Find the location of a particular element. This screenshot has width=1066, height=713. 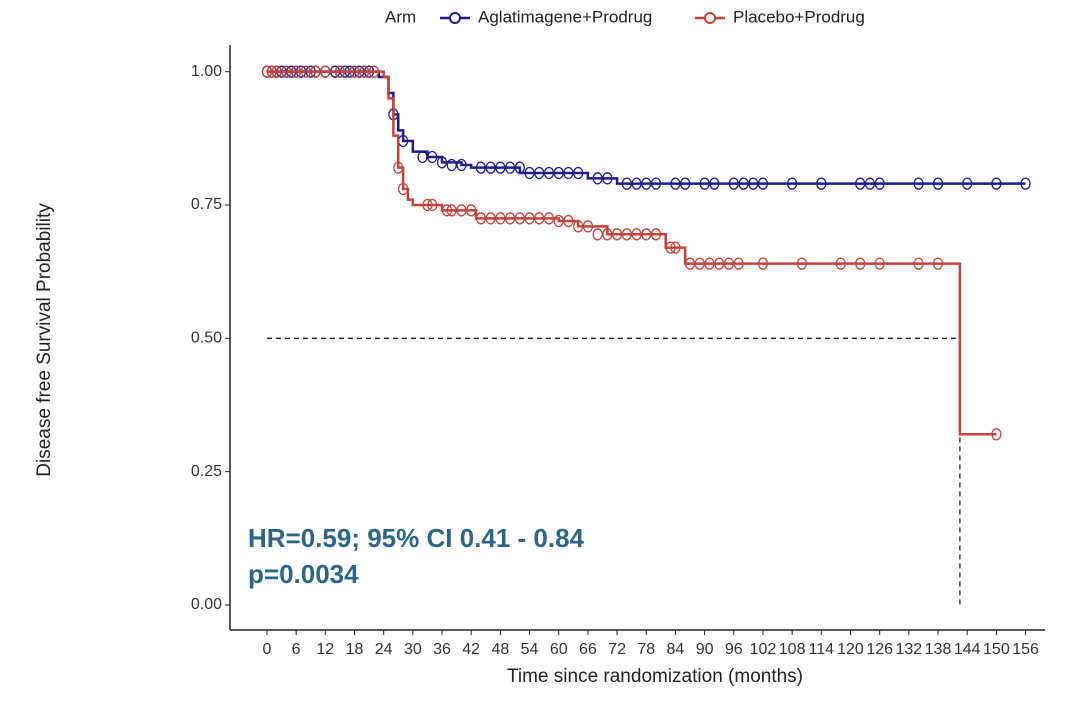

survival-curve is located at coordinates (646, 127).